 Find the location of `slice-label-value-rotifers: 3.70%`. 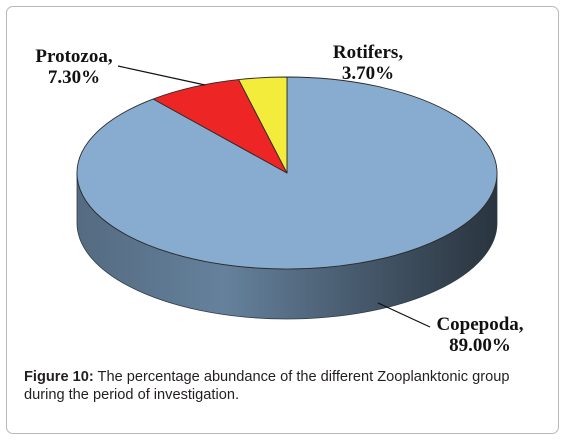

slice-label-value-rotifers: 3.70% is located at coordinates (368, 73).